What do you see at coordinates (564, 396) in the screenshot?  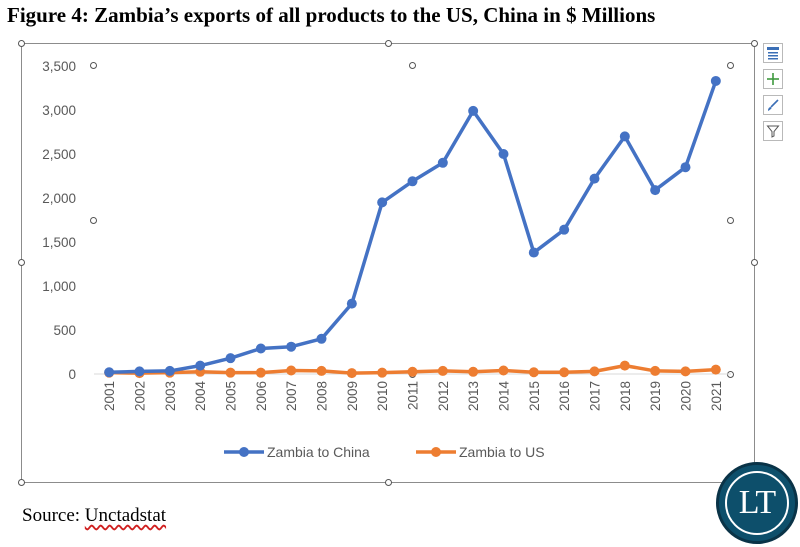 I see `x-tick-label: 2016` at bounding box center [564, 396].